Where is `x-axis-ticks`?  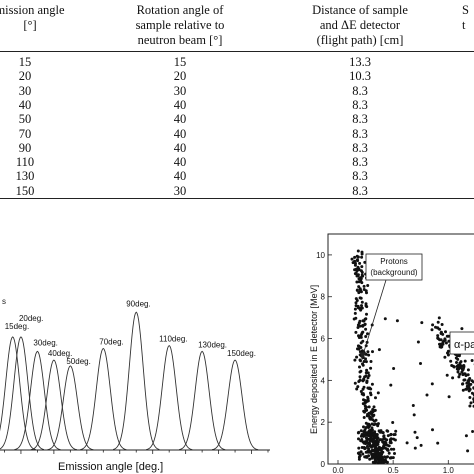
x-axis-ticks is located at coordinates (136, 452).